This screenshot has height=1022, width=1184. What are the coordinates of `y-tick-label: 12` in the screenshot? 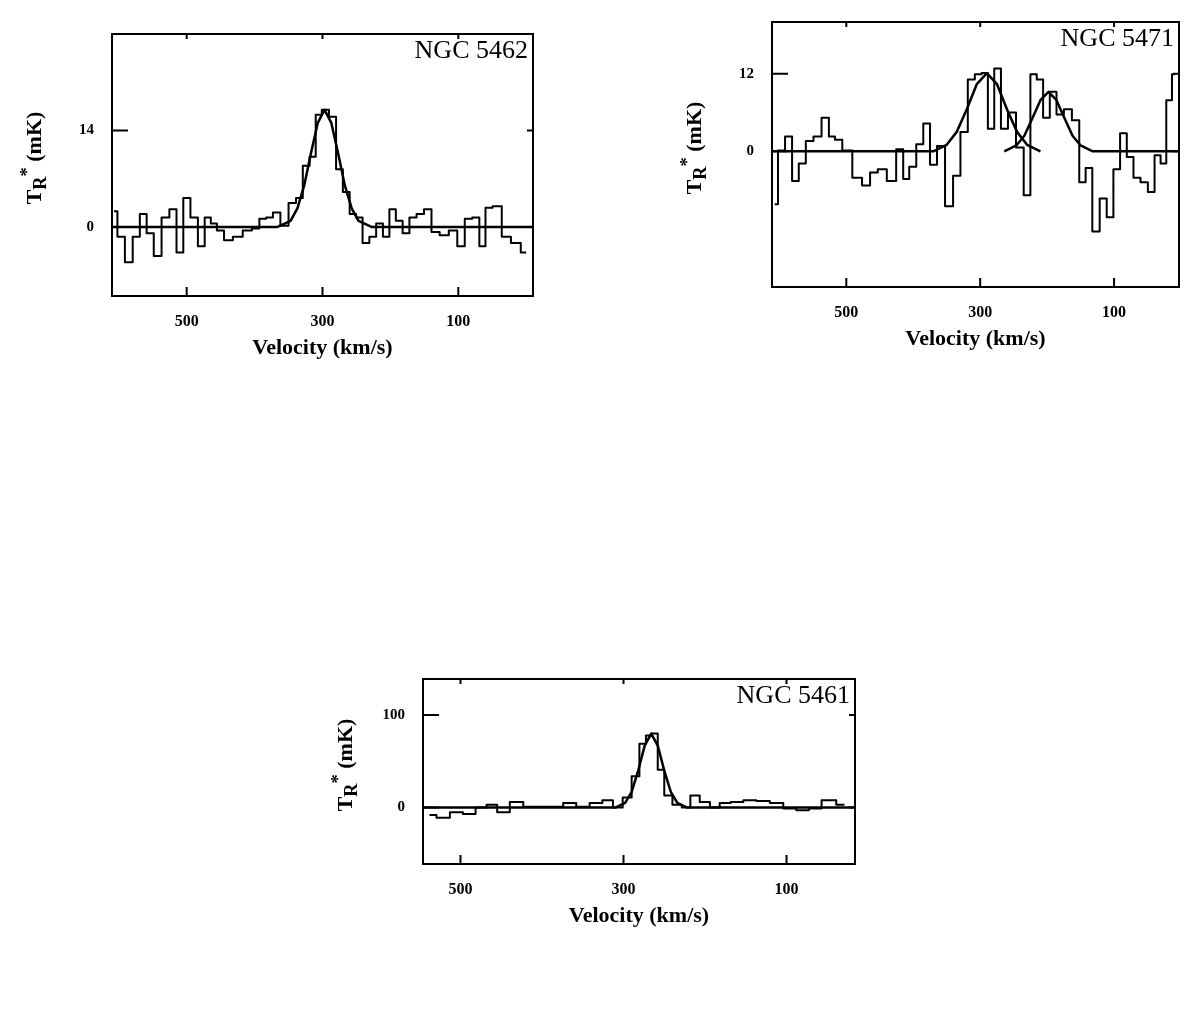 It's located at (746, 72).